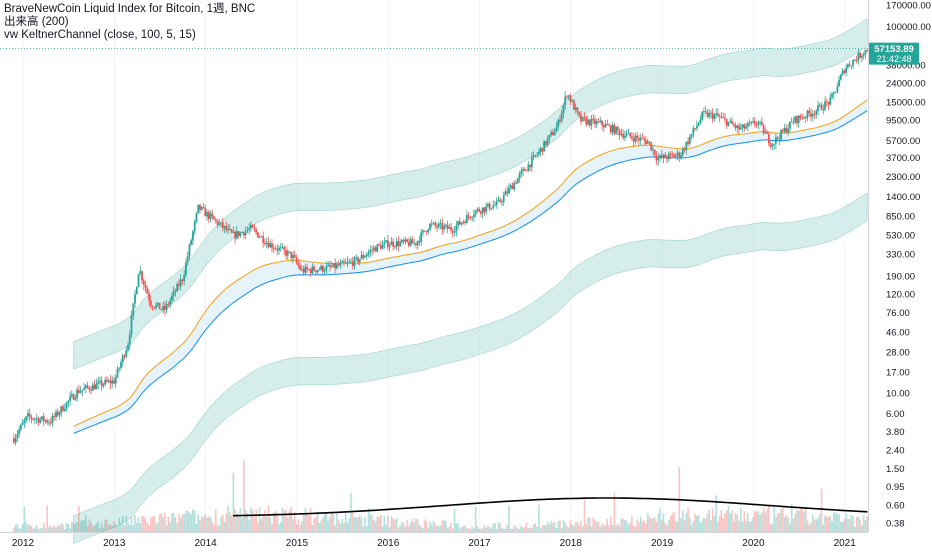  Describe the element at coordinates (893, 59) in the screenshot. I see `price-badge-countdown: 21:42:48` at that location.